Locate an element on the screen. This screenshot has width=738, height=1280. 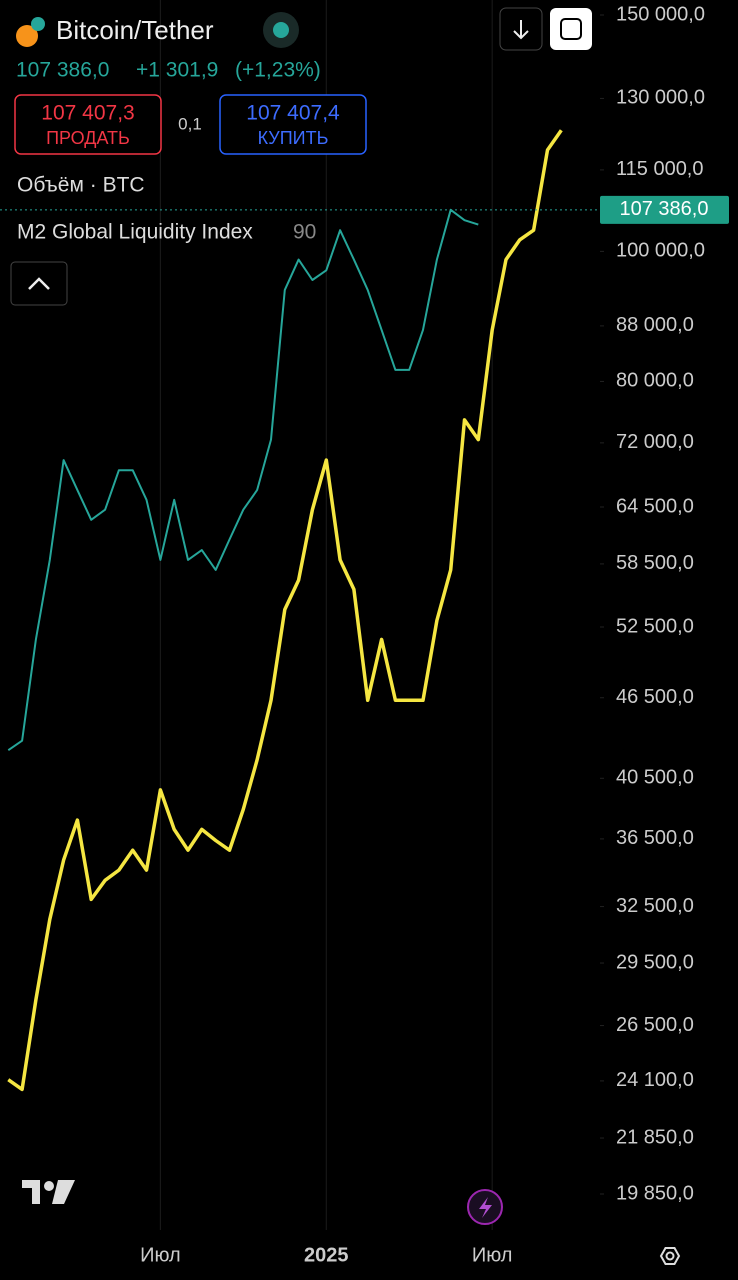
arrow-icon is located at coordinates (521, 30).